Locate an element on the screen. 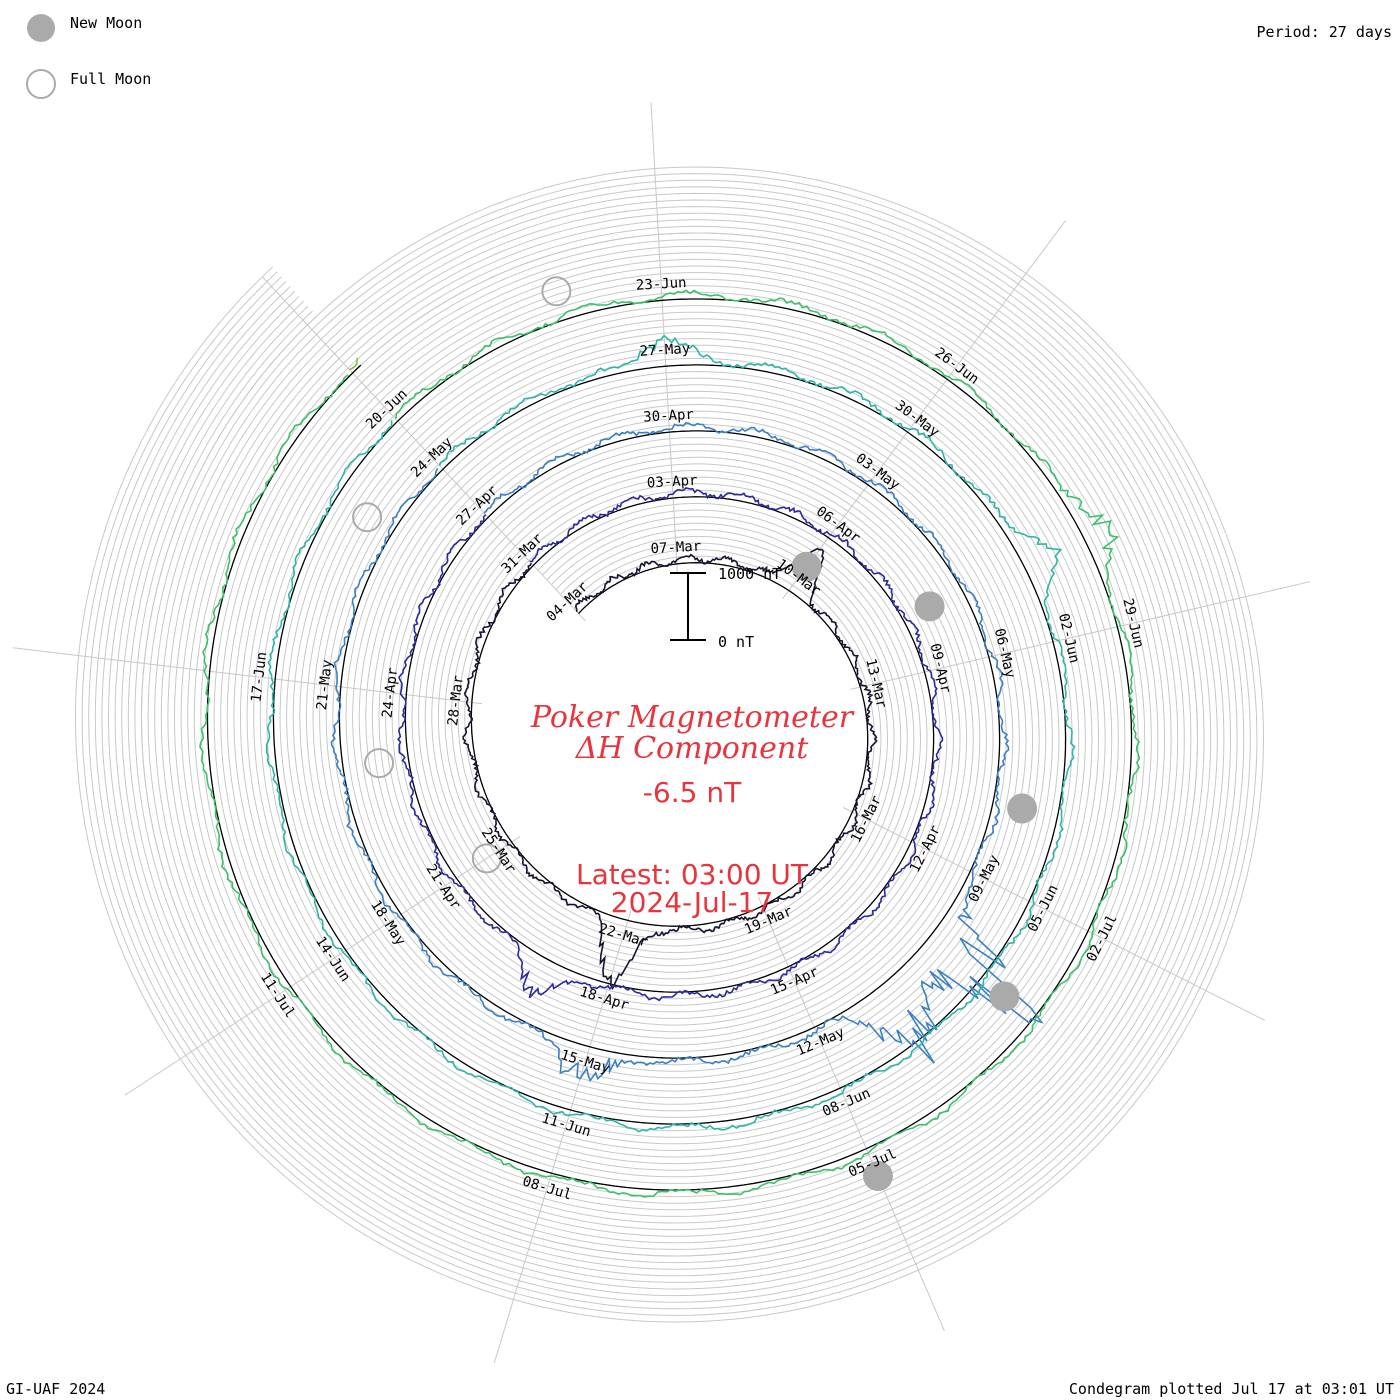  scale-bar: 1000 nT 0 nT is located at coordinates (725, 608).